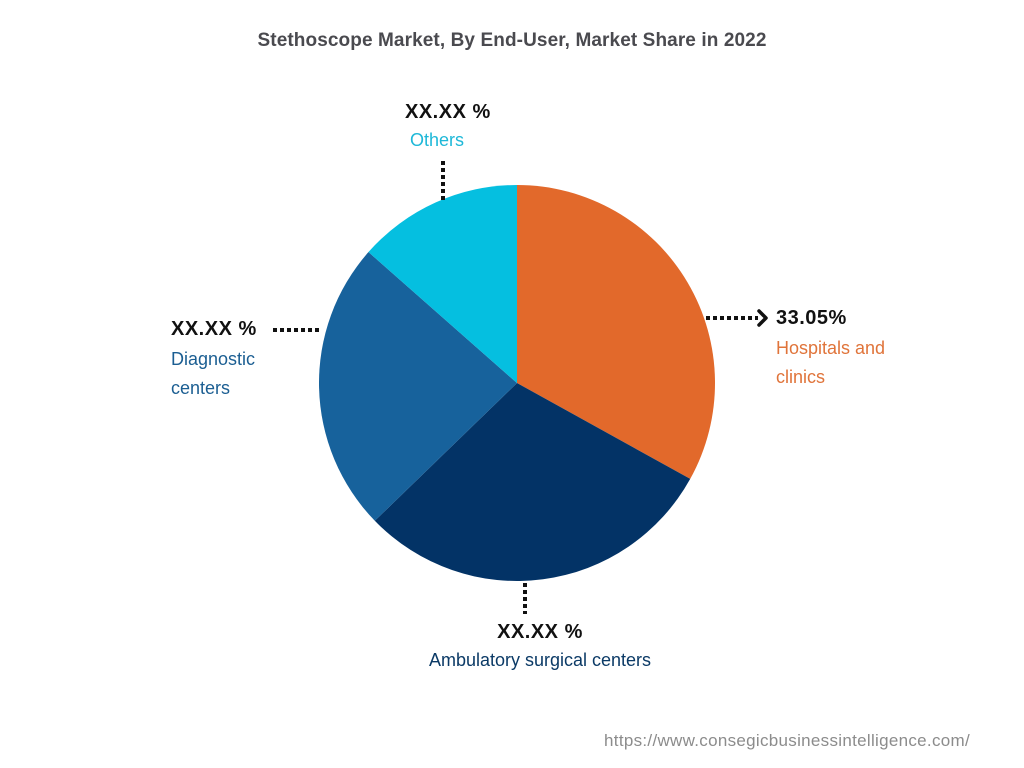 This screenshot has height=768, width=1024. What do you see at coordinates (418, 386) in the screenshot?
I see `pie-slice-diagnostic-centers` at bounding box center [418, 386].